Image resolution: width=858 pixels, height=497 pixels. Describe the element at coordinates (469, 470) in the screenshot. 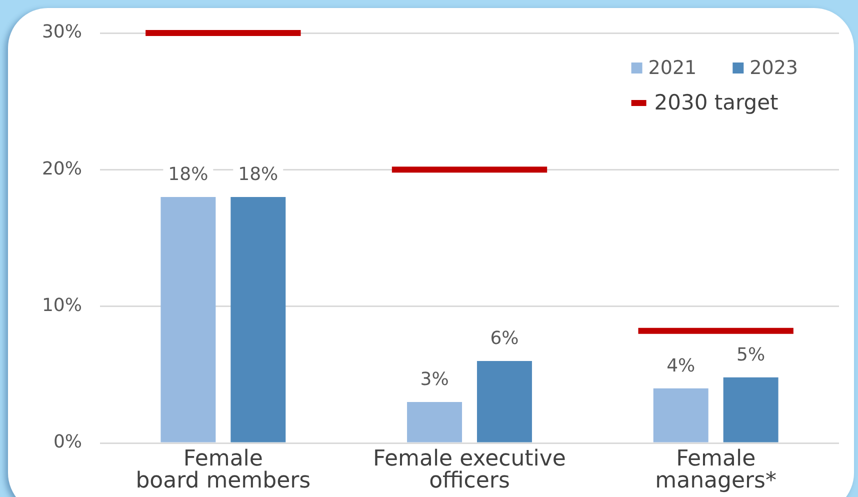

I see `x-tick-label: Female executive officers` at that location.